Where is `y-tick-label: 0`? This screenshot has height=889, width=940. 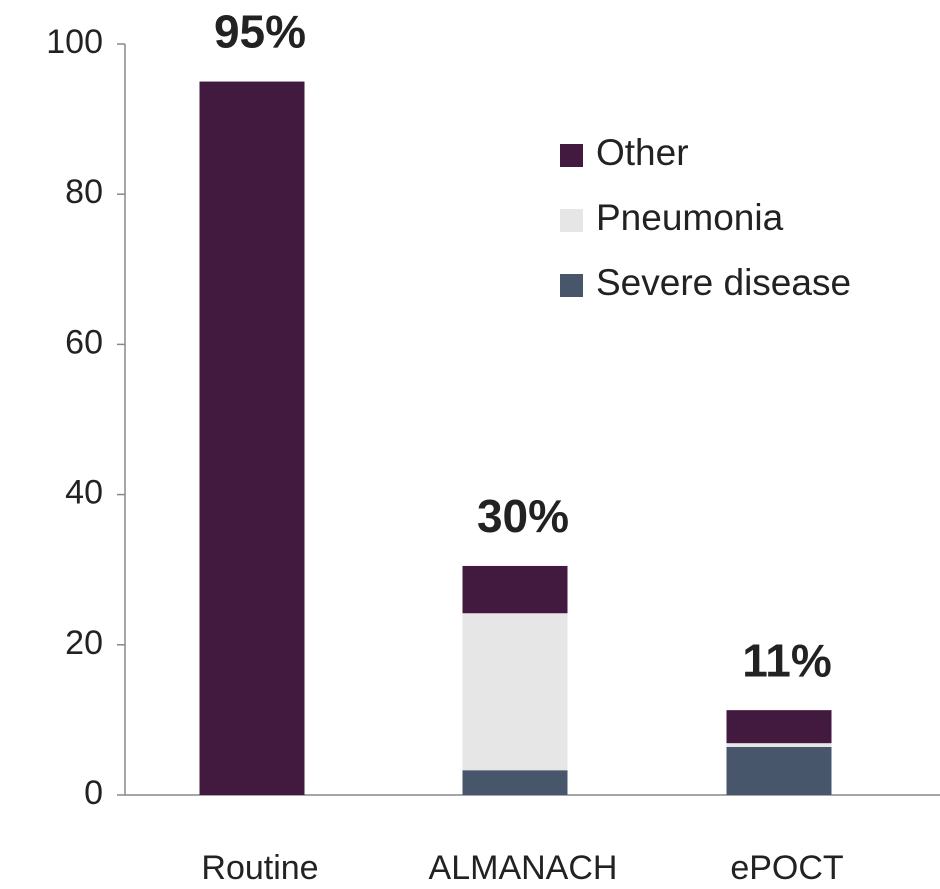 y-tick-label: 0 is located at coordinates (93, 793).